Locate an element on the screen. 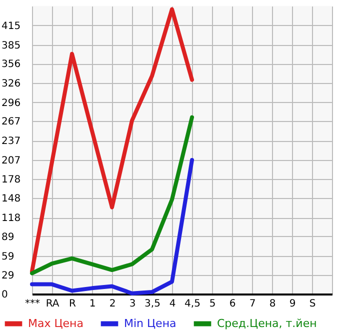 Image resolution: width=345 pixels, height=335 pixels. x-tick-label: 4,5 is located at coordinates (192, 304).